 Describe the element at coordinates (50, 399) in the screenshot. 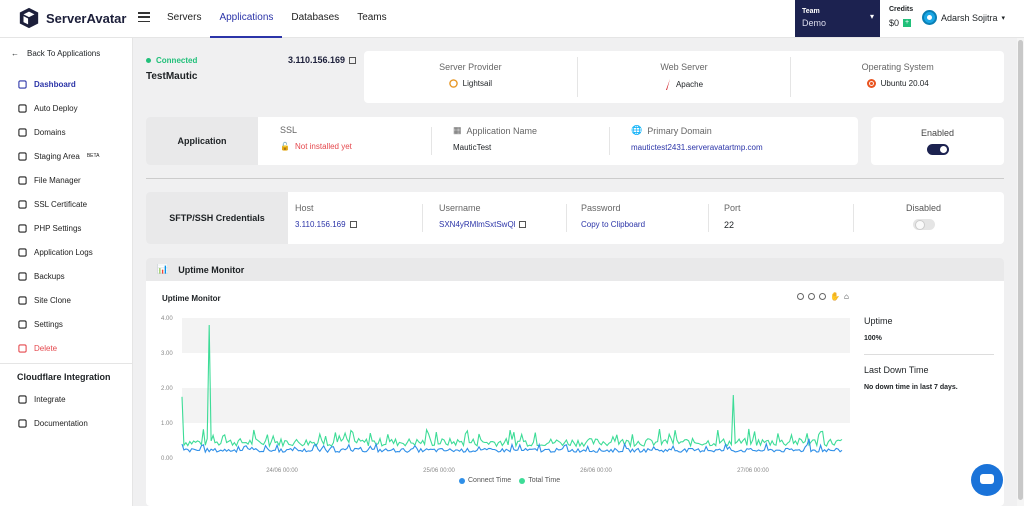

I see `sidebar-item-label: Integrate` at that location.